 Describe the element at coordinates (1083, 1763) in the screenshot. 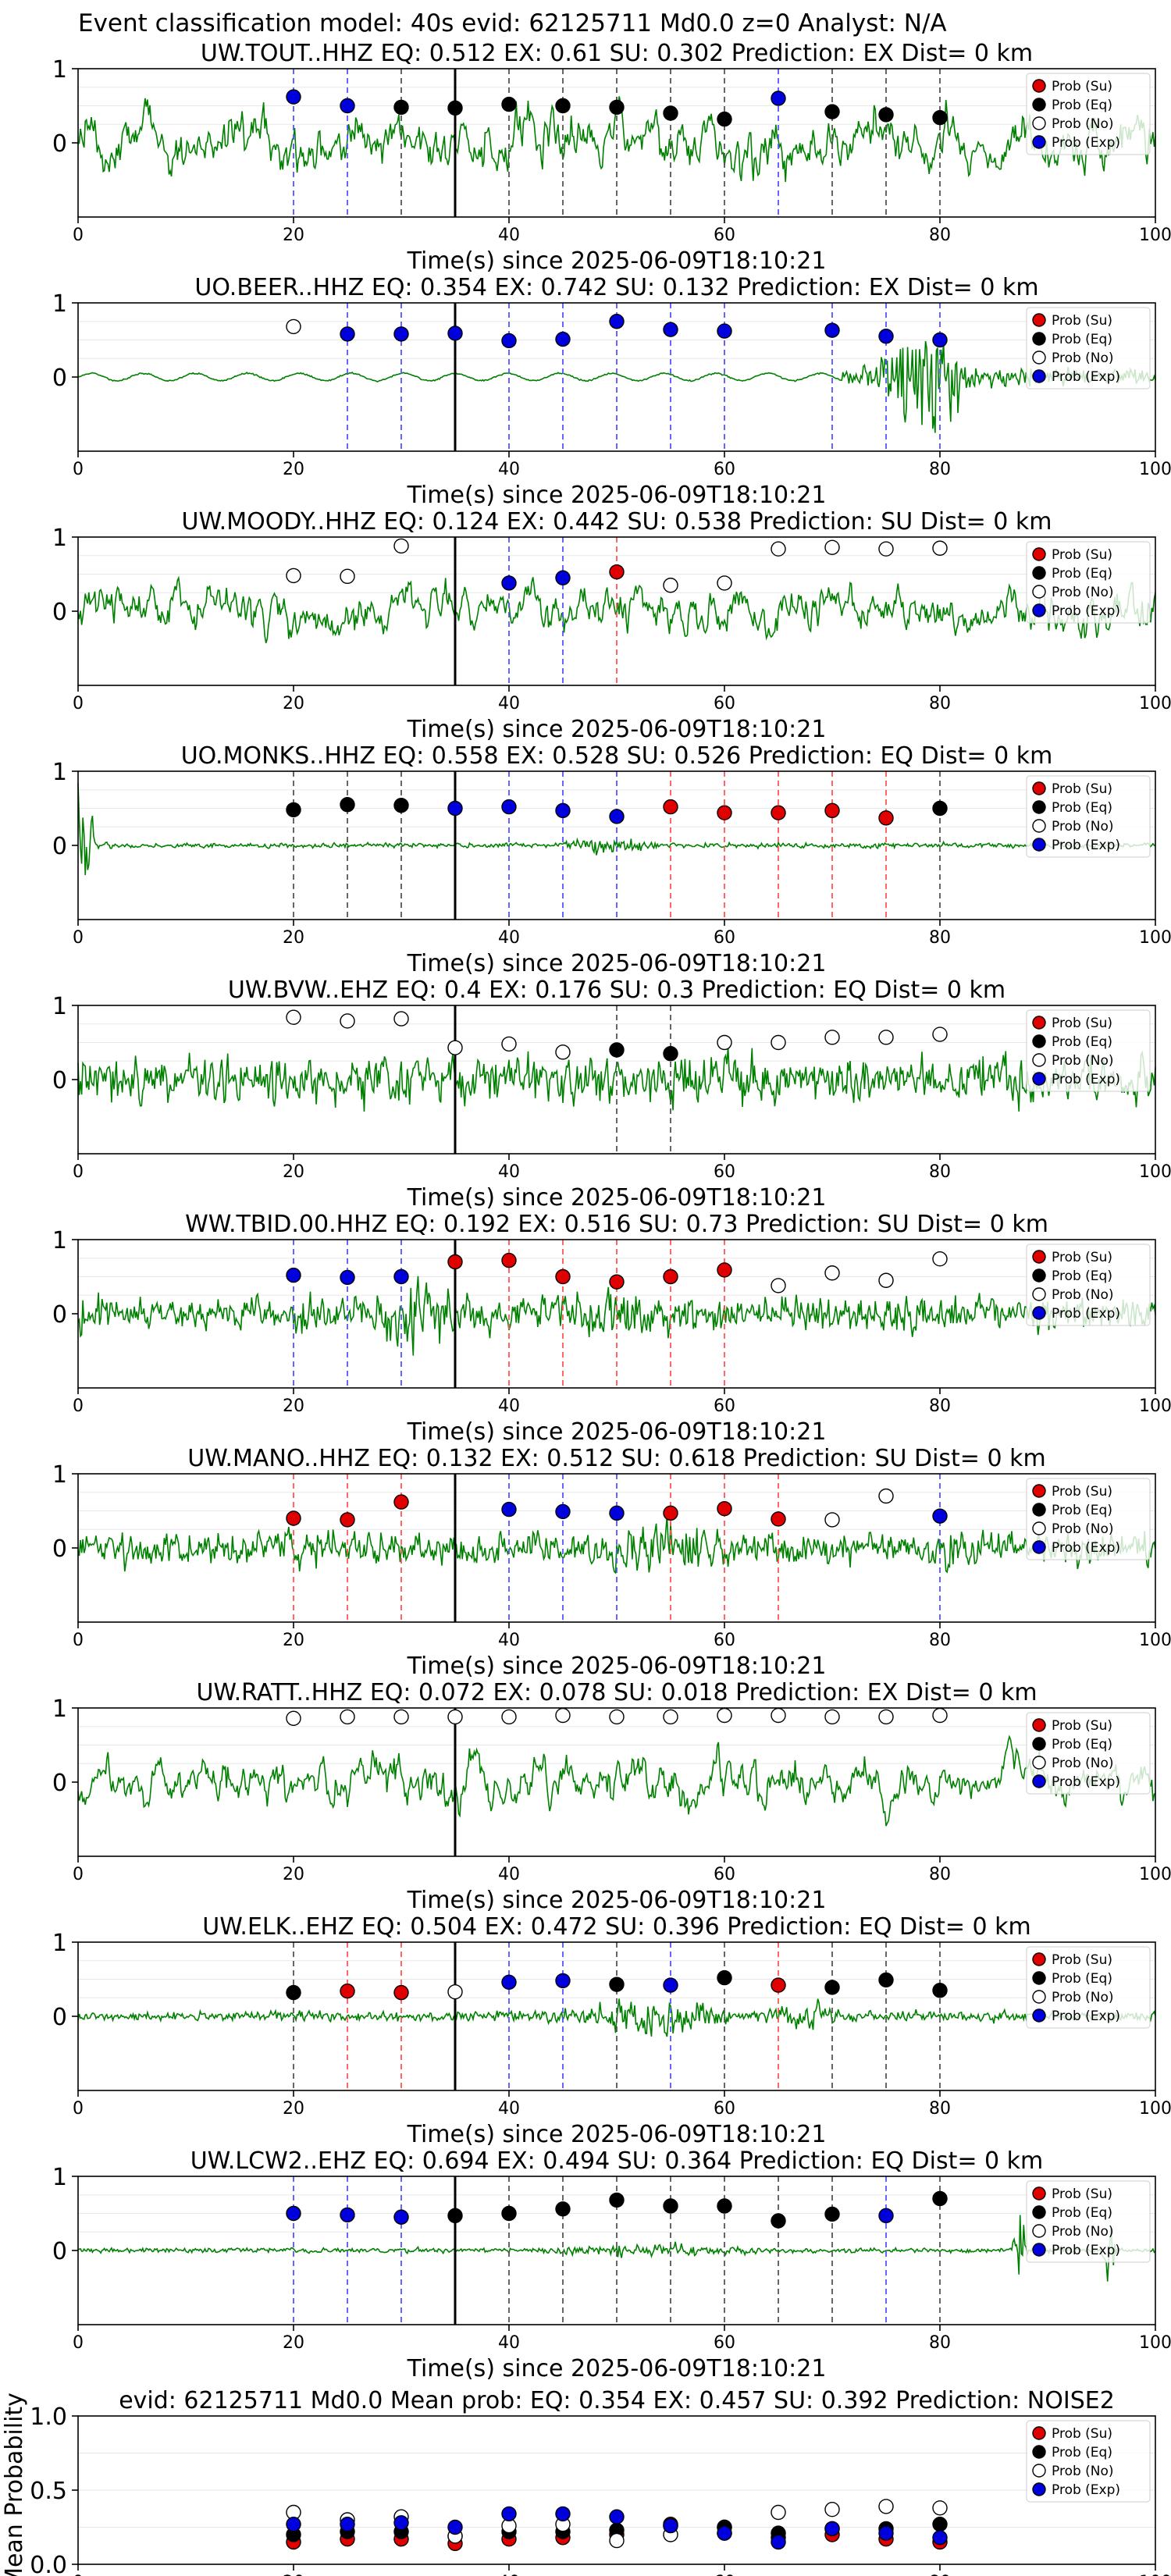

I see `legend-label-no: Prob (No)` at that location.